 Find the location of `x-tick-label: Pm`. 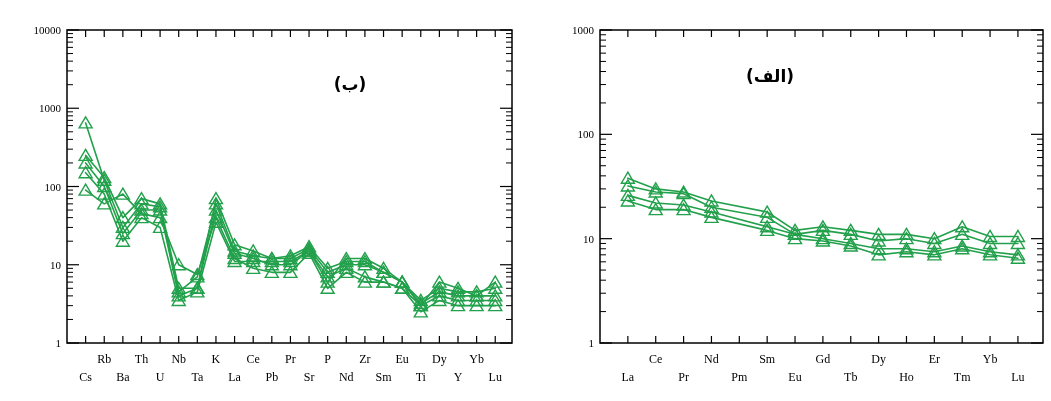

x-tick-label: Pm is located at coordinates (739, 377).